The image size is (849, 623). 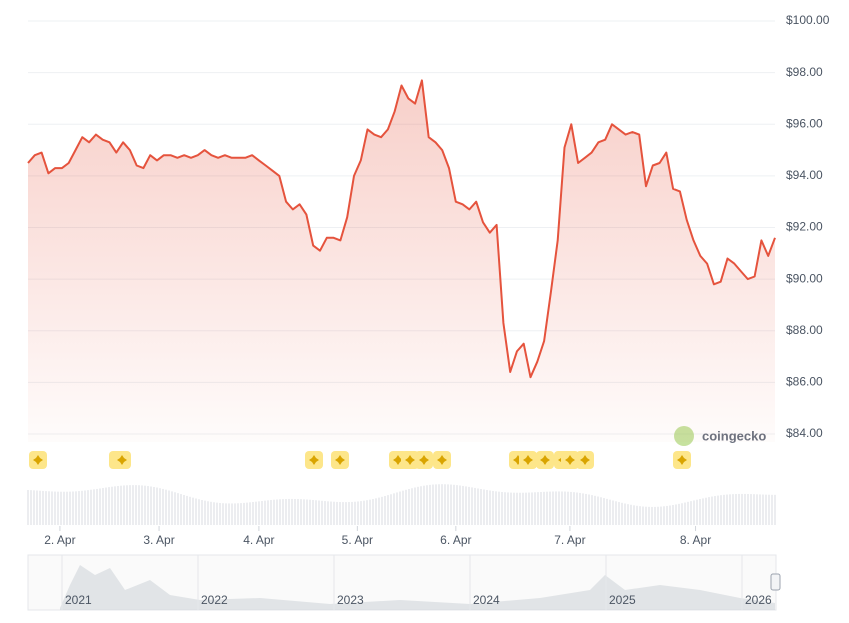 What do you see at coordinates (214, 600) in the screenshot?
I see `navigator-label: 2022` at bounding box center [214, 600].